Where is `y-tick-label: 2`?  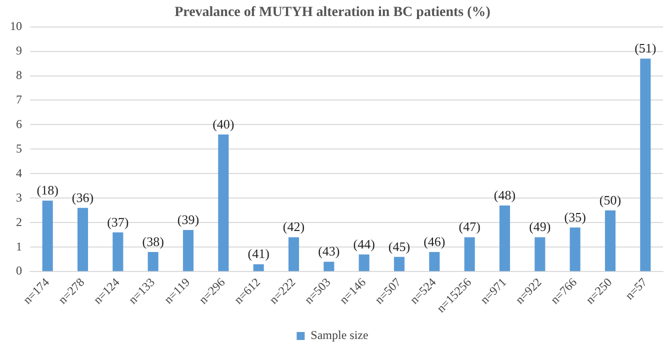
y-tick-label: 2 is located at coordinates (19, 221).